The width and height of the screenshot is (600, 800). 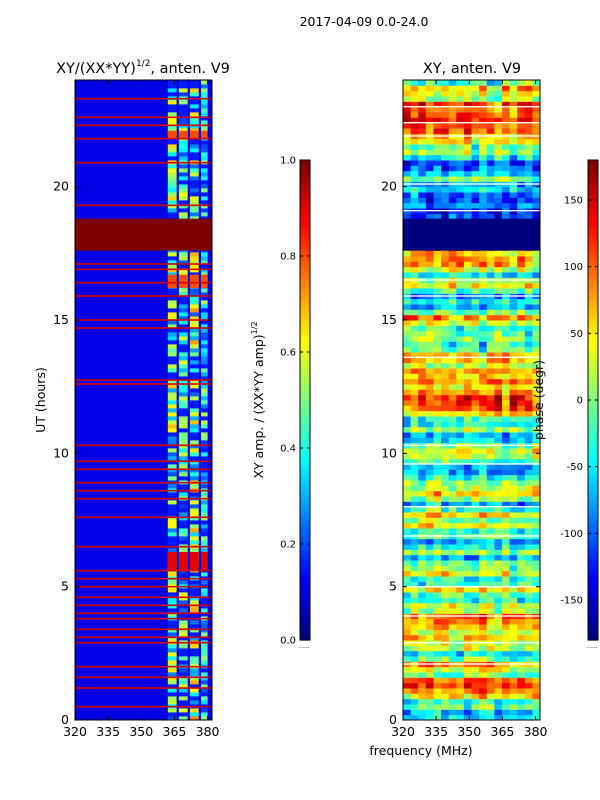 What do you see at coordinates (288, 449) in the screenshot?
I see `colorbar-tick-label: 0.4` at bounding box center [288, 449].